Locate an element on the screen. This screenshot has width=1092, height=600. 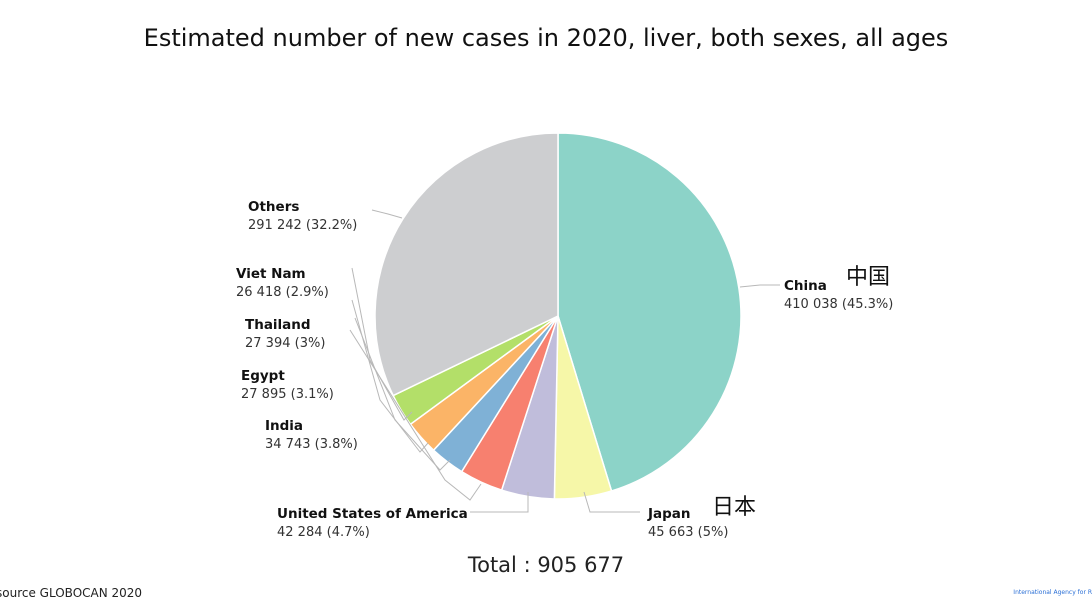
slice-label-viet-nam: Viet Nam is located at coordinates (271, 274).